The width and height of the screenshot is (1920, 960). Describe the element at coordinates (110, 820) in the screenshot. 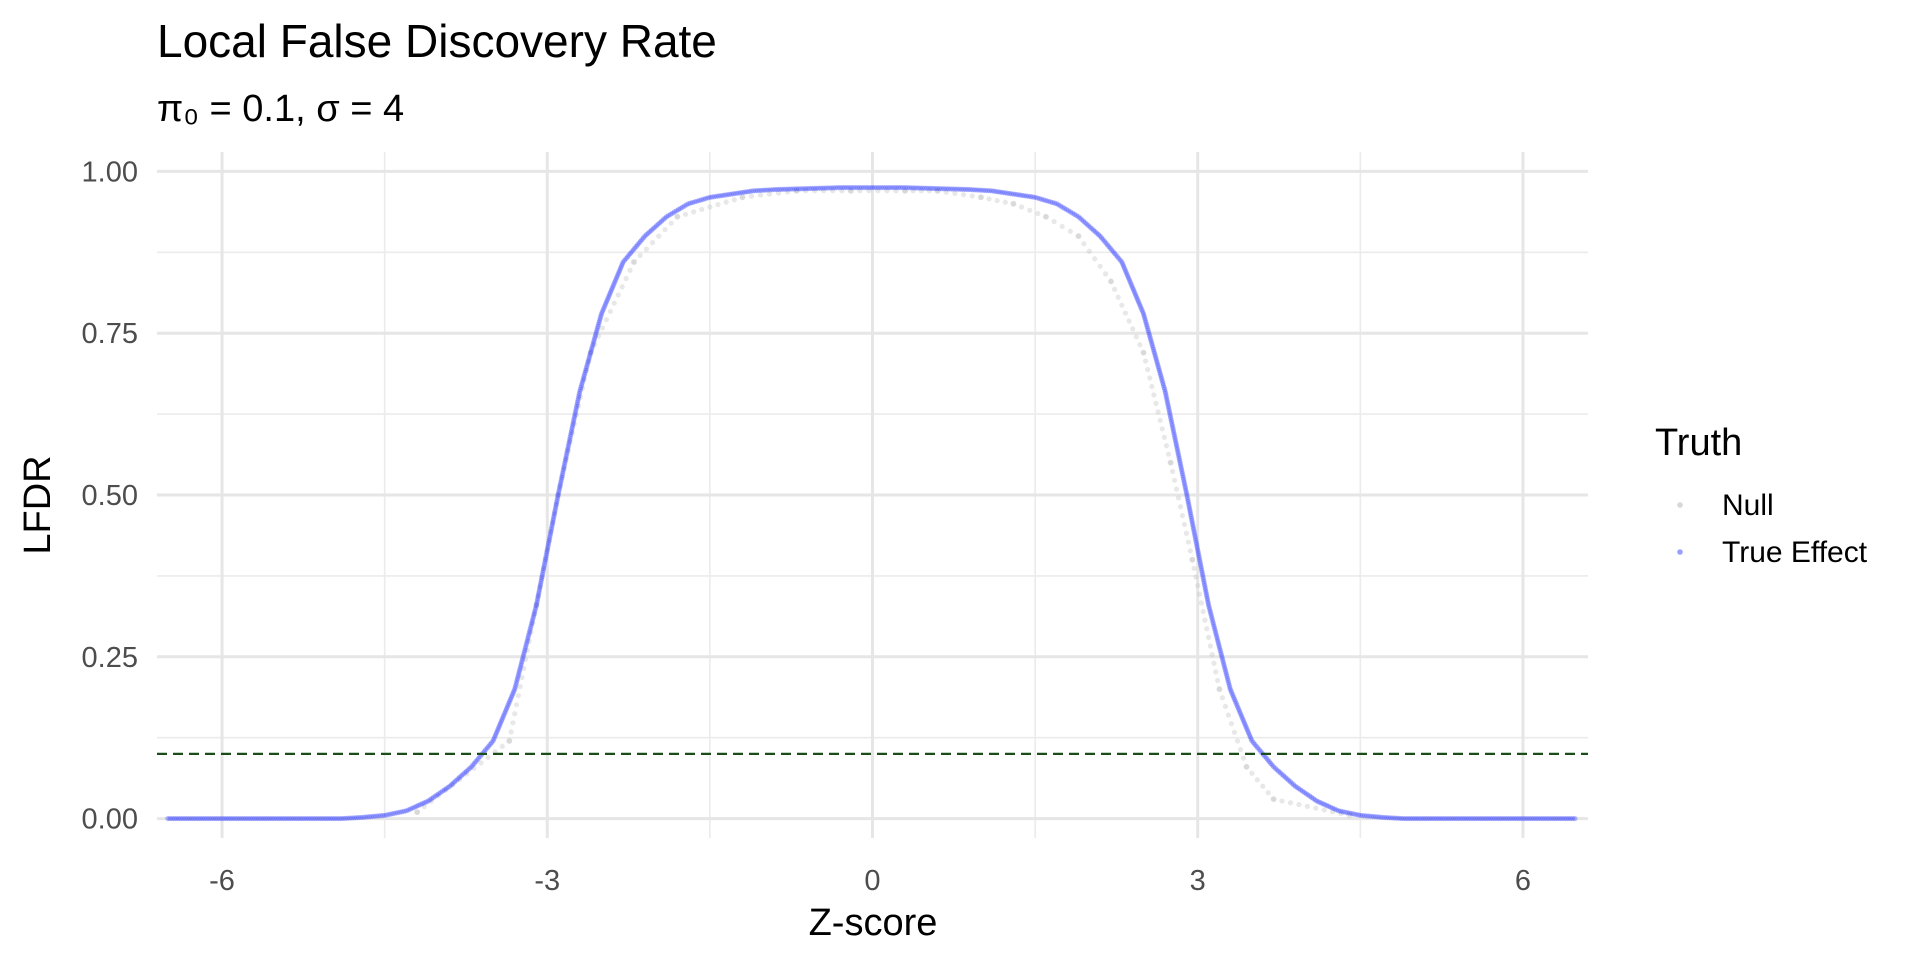

I see `y-tick-label: 0.00` at that location.